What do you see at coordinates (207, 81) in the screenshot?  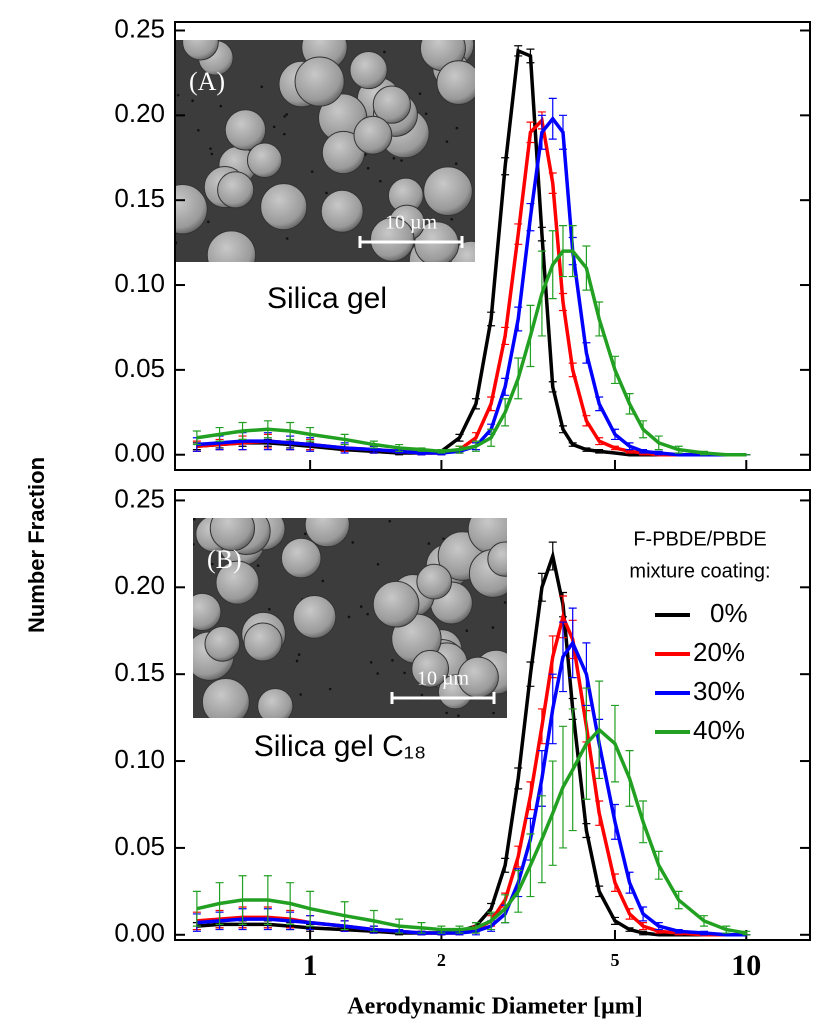 I see `panel-label: (A)` at bounding box center [207, 81].